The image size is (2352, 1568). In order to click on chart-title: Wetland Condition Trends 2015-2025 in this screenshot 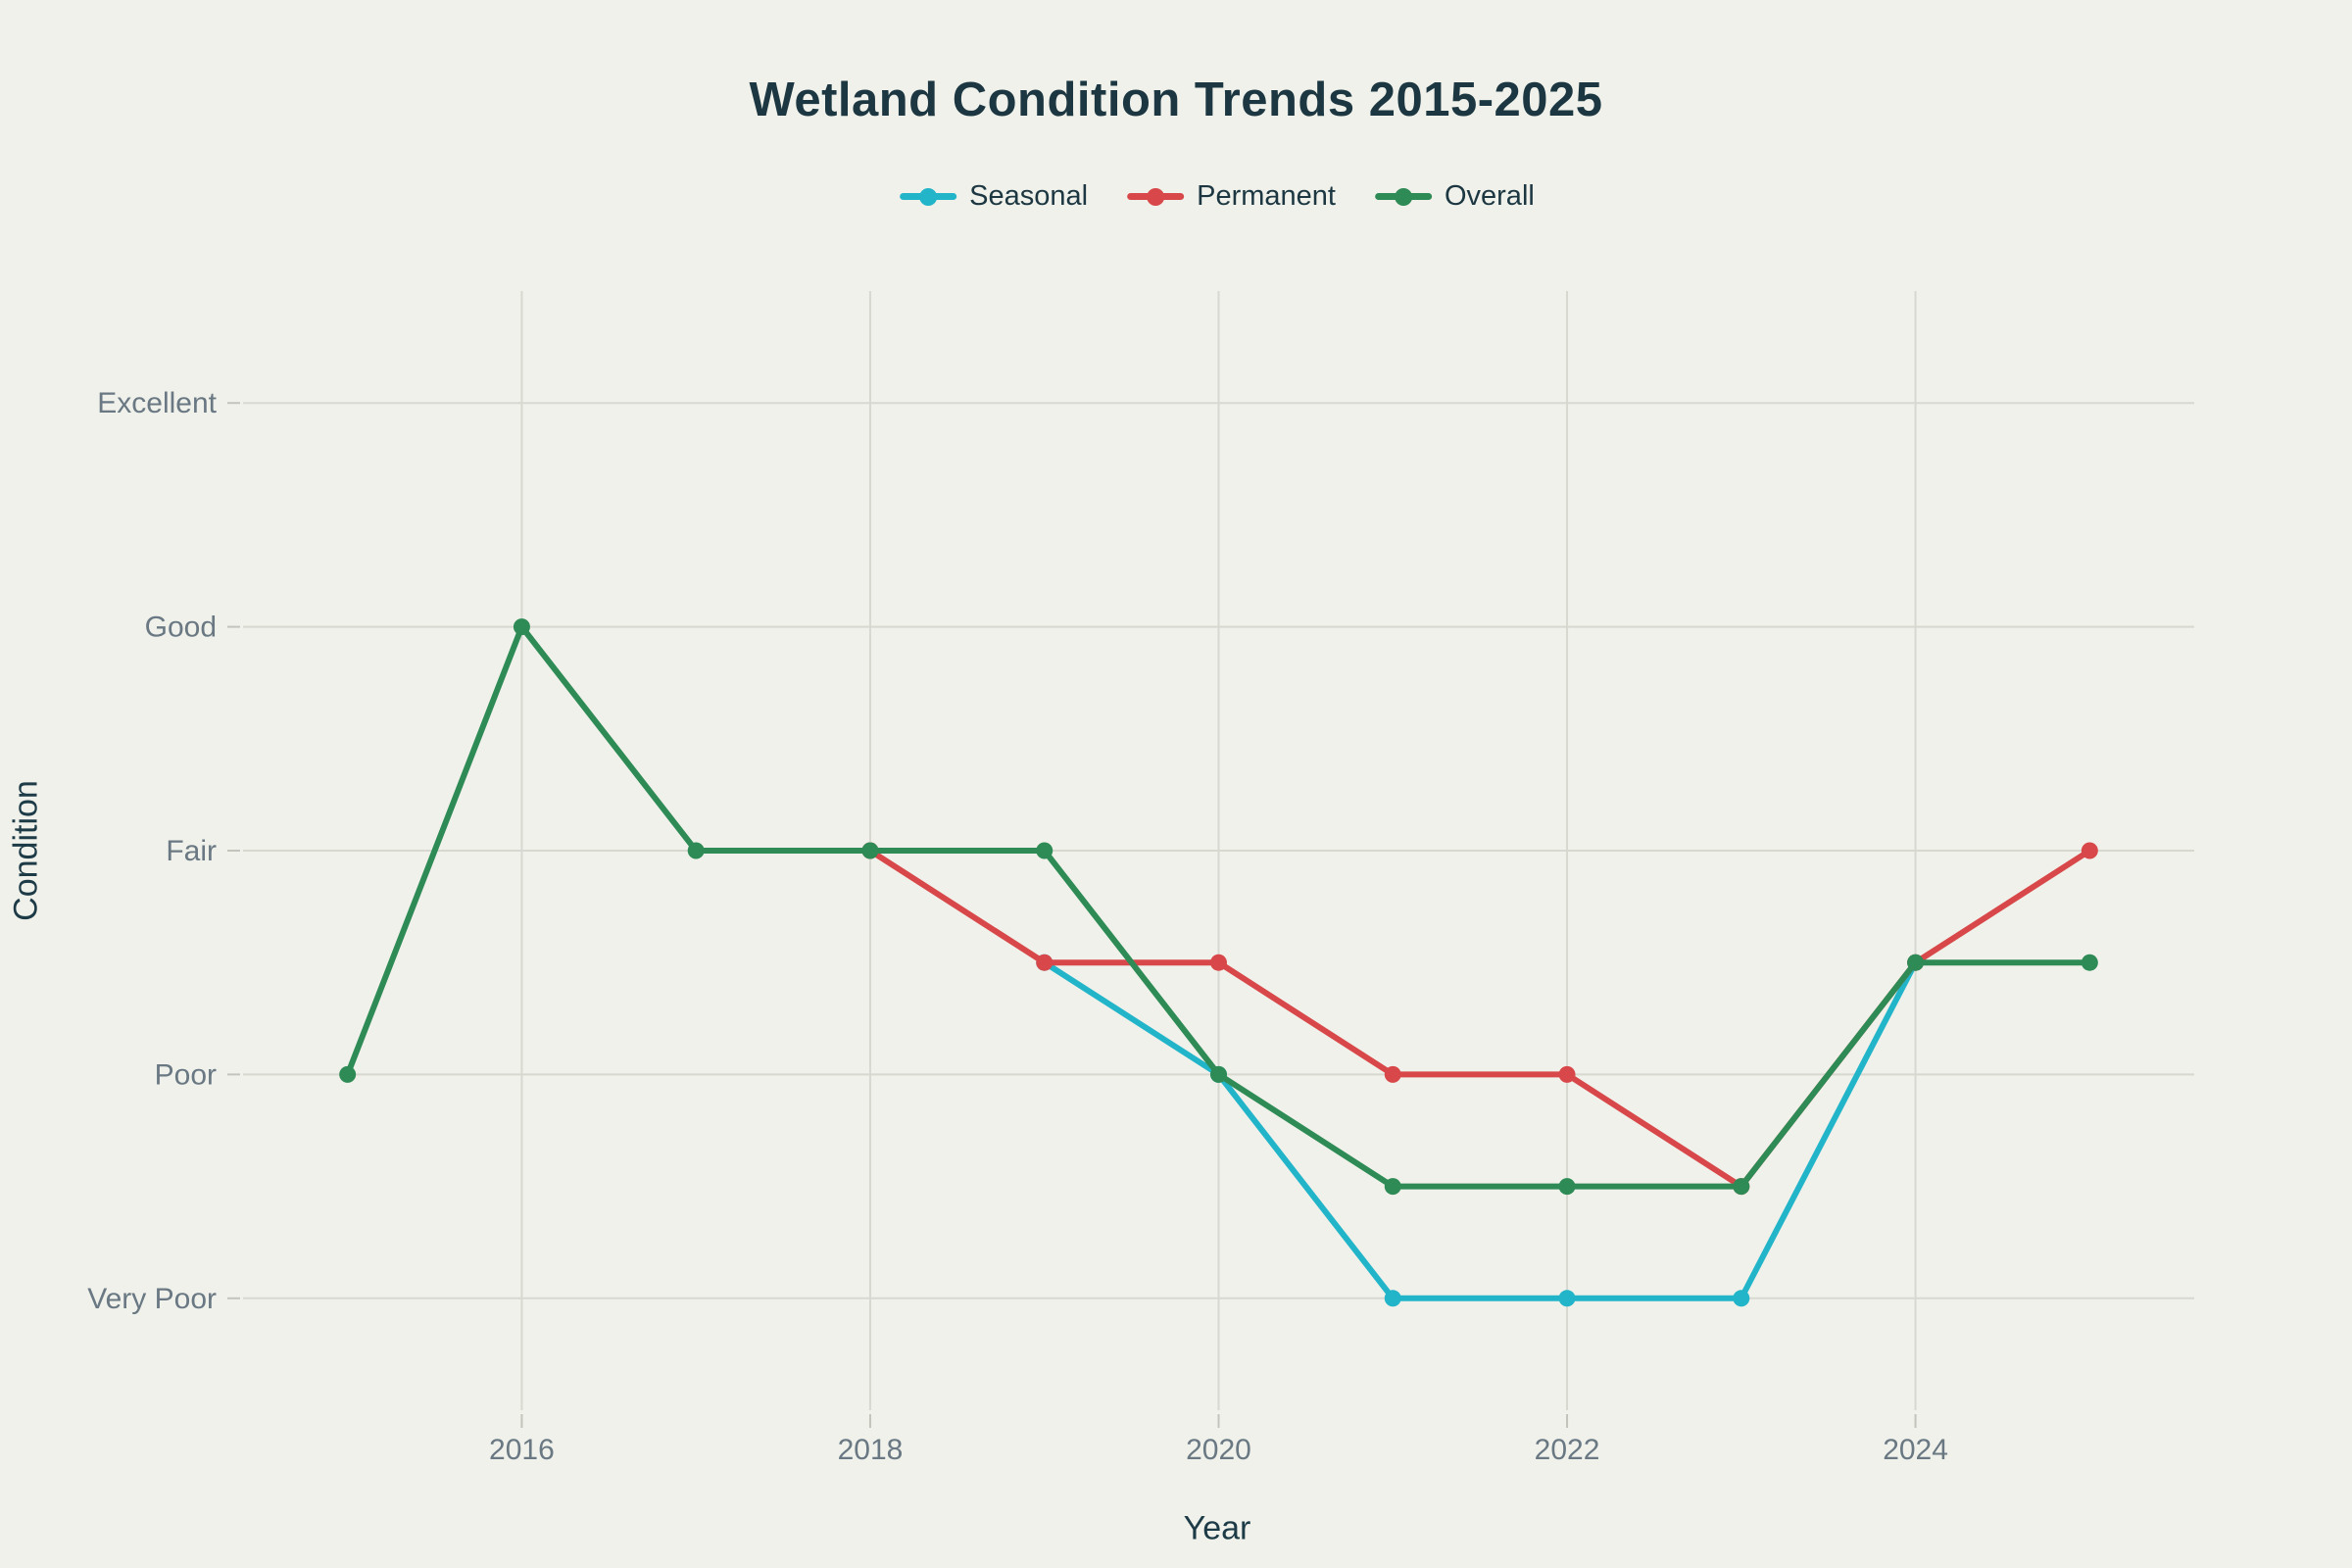, I will do `click(1176, 100)`.